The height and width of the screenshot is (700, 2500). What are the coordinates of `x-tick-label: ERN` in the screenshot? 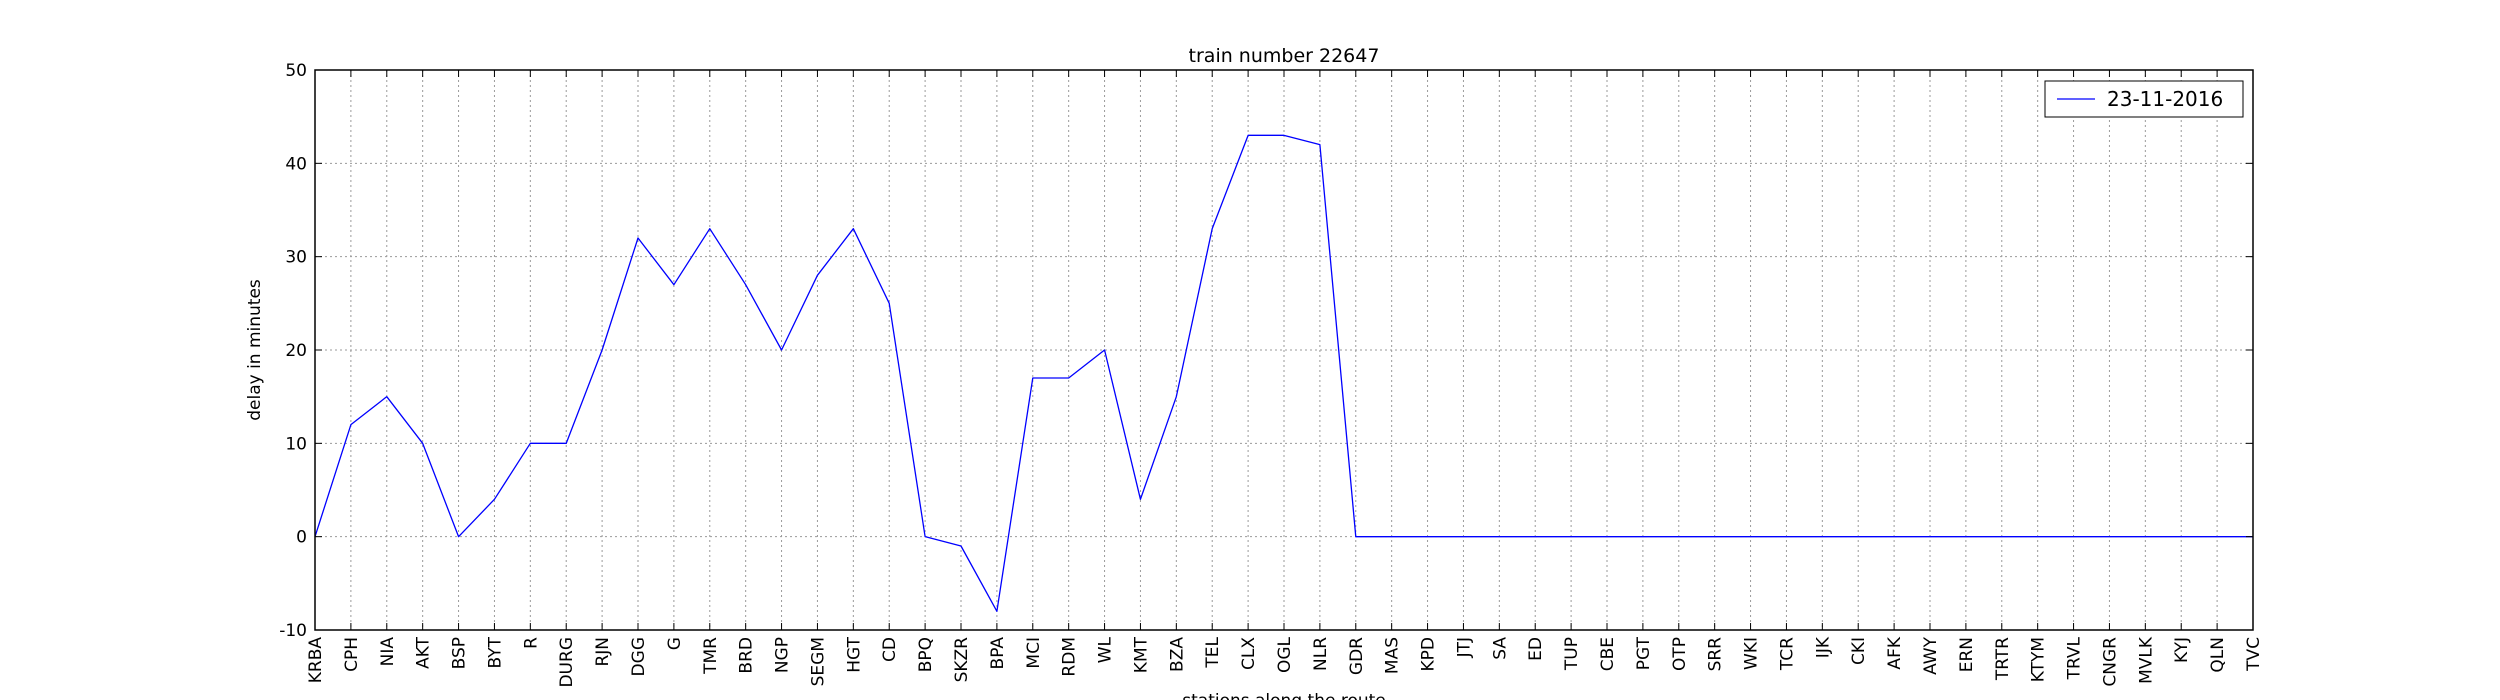 It's located at (1967, 654).